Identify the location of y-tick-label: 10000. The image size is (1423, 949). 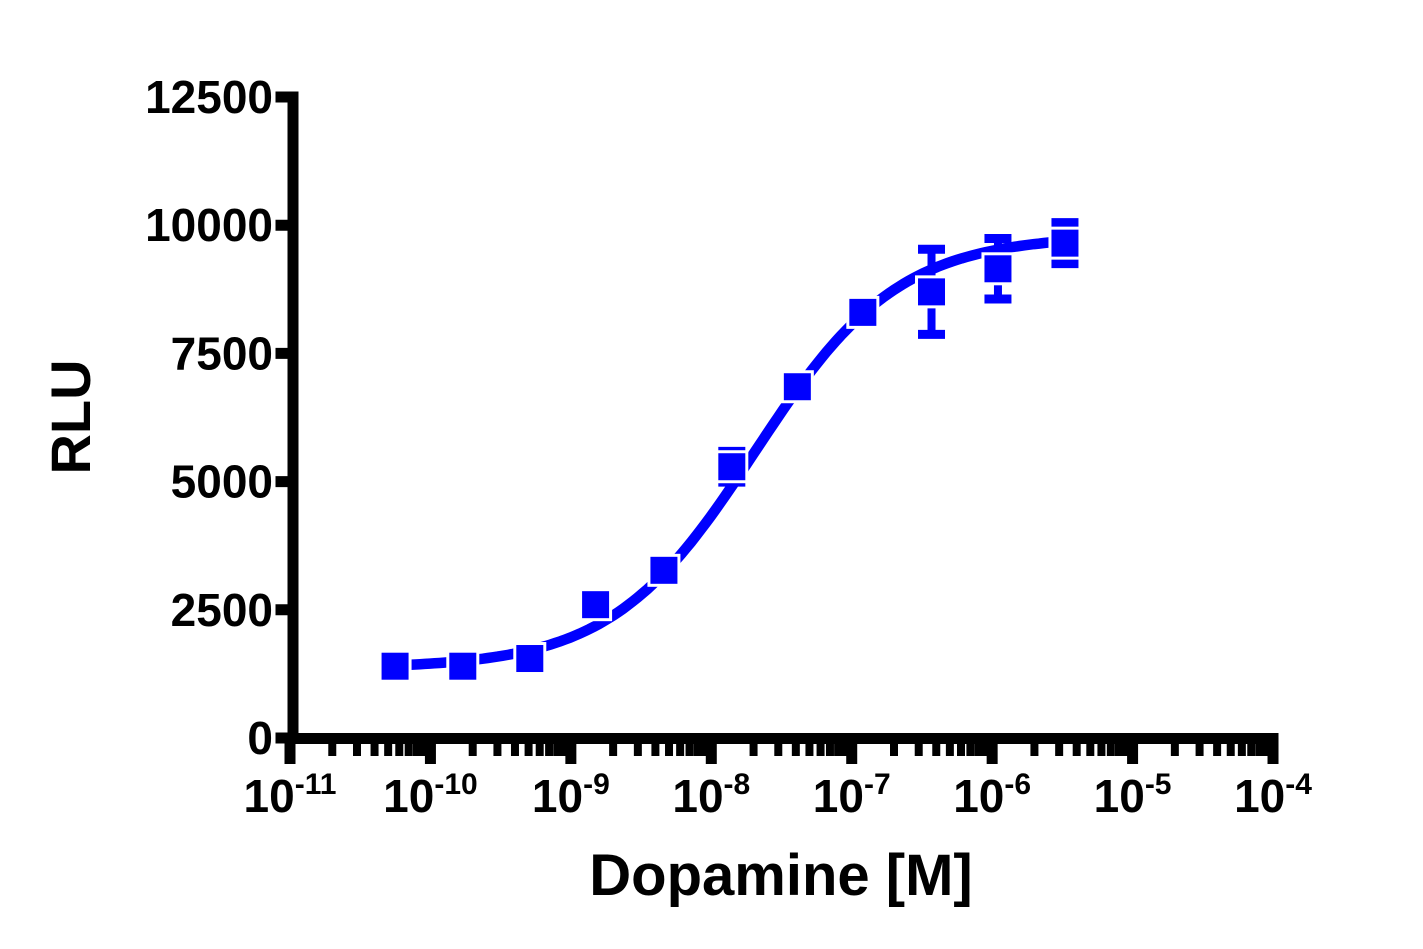
(209, 225).